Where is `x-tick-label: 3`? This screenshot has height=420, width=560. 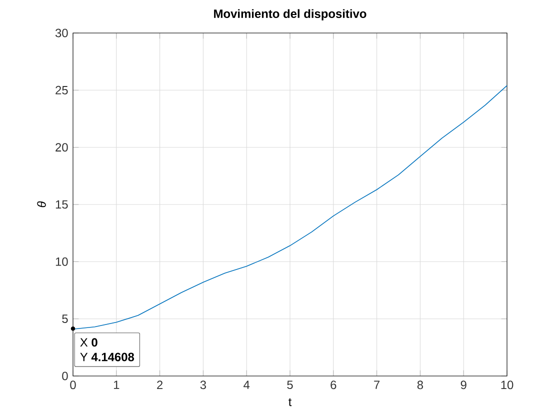
x-tick-label: 3 is located at coordinates (203, 385).